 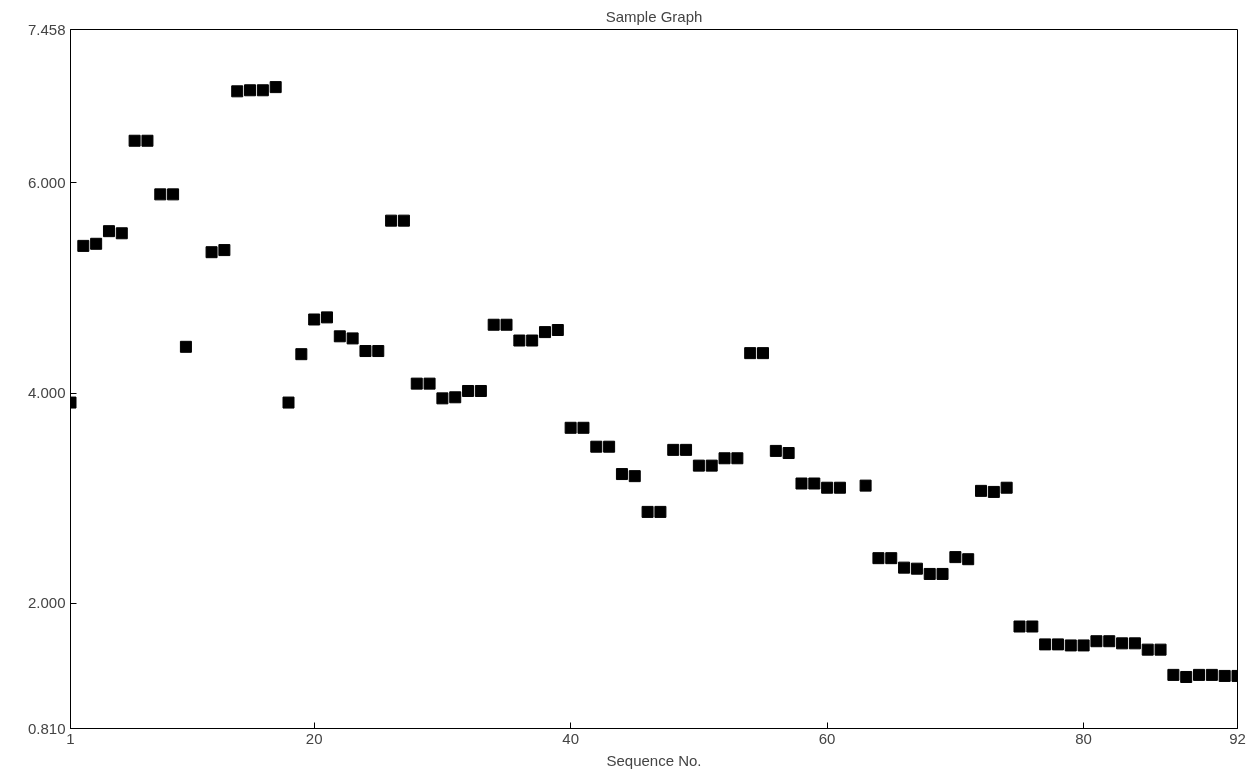 I want to click on chart-title: Sample Graph, so click(x=654, y=16).